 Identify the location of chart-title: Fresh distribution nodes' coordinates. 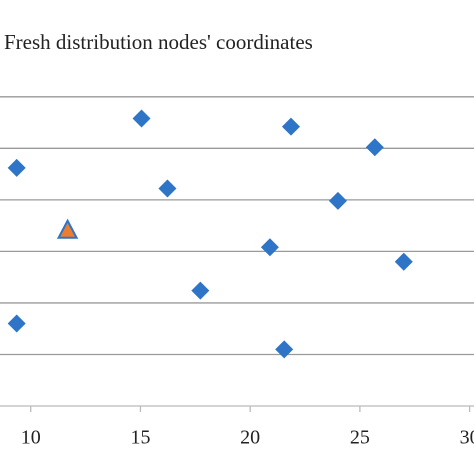
(158, 42).